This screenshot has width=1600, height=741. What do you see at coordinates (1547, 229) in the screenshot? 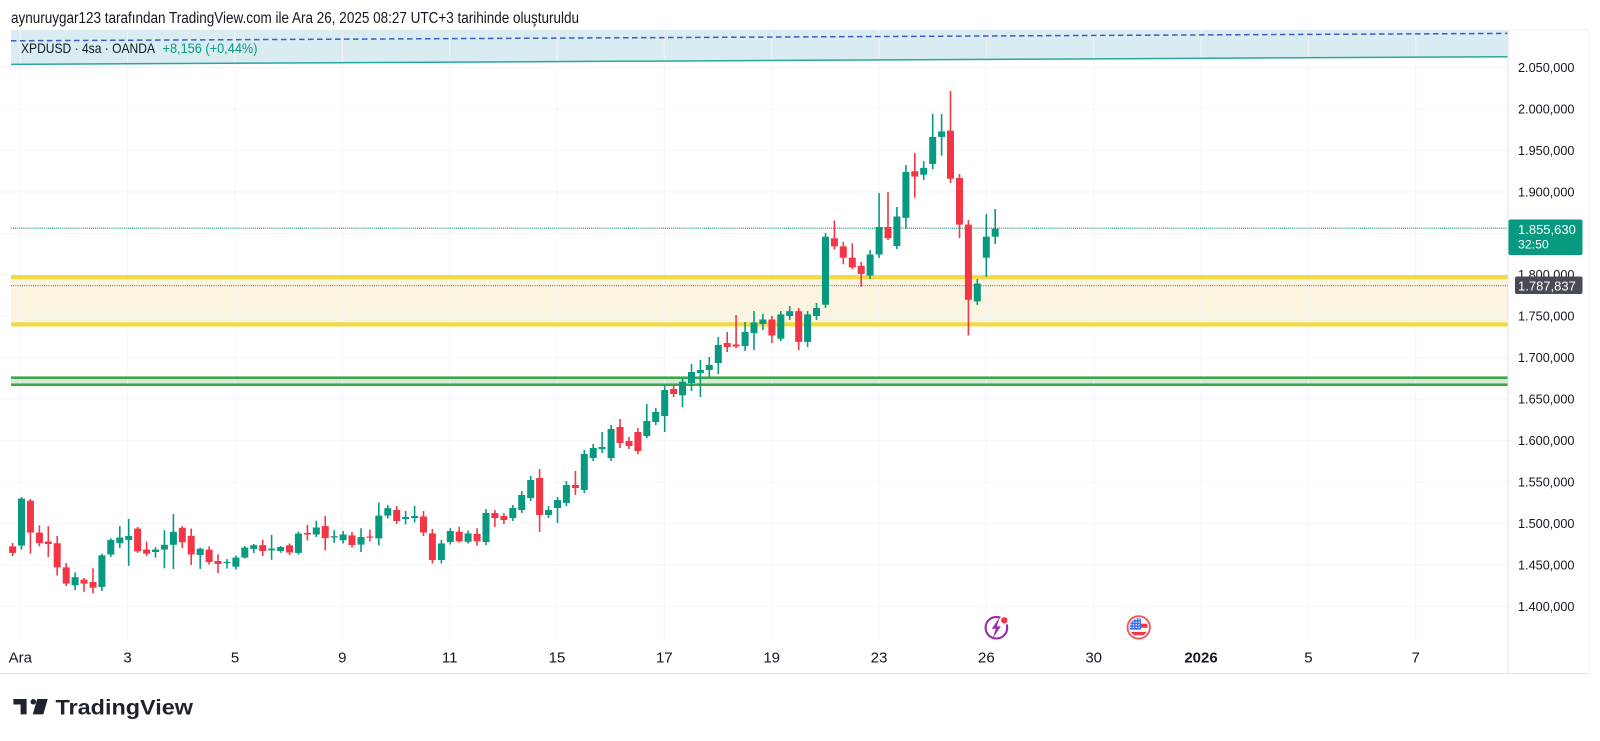
I see `svg-text: 1.855,630` at bounding box center [1547, 229].